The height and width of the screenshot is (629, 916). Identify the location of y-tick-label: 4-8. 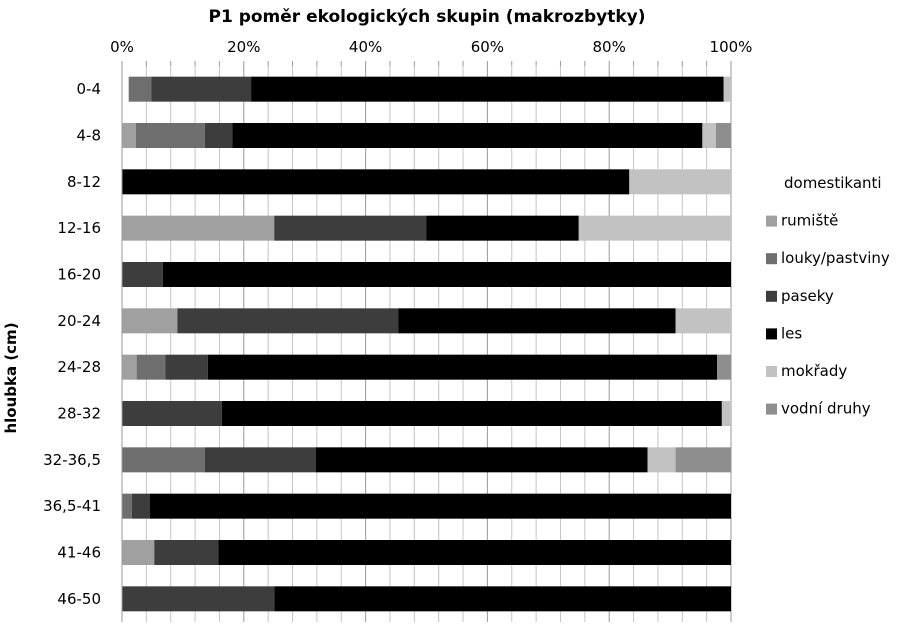
(89, 136).